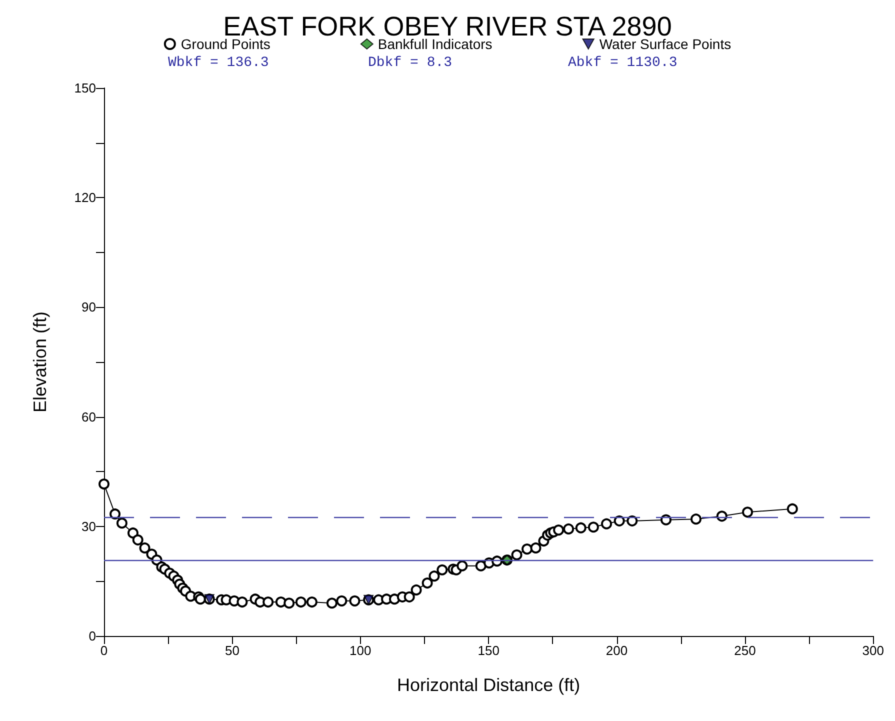 The image size is (895, 721). Describe the element at coordinates (435, 44) in the screenshot. I see `legend-label: Bankfull Indicators` at that location.